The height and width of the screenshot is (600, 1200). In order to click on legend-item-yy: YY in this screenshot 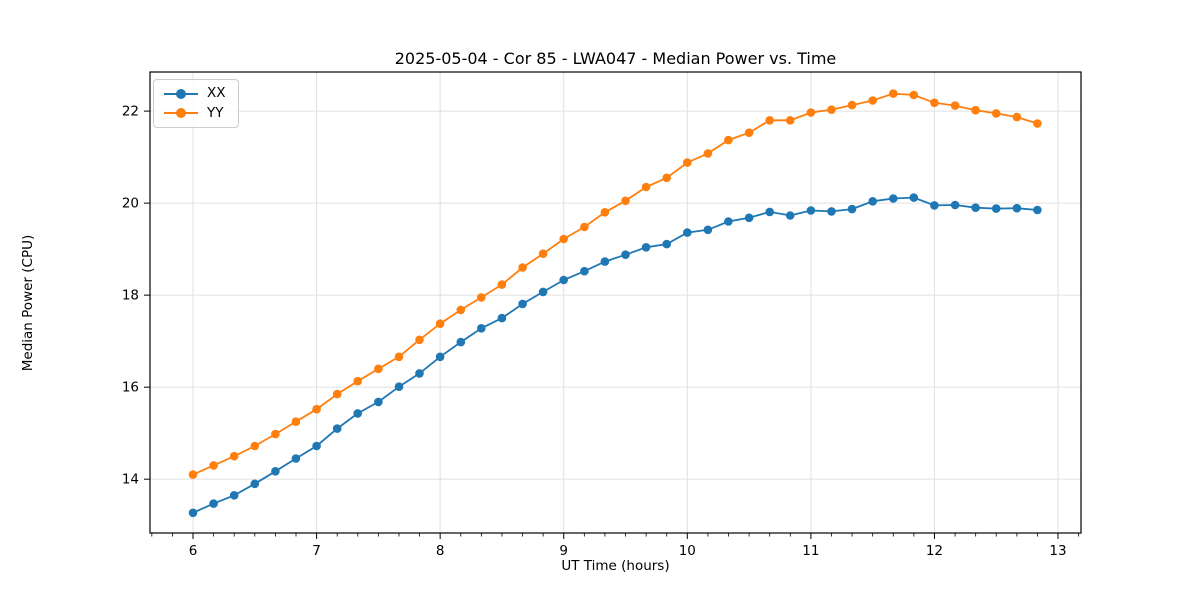, I will do `click(195, 113)`.